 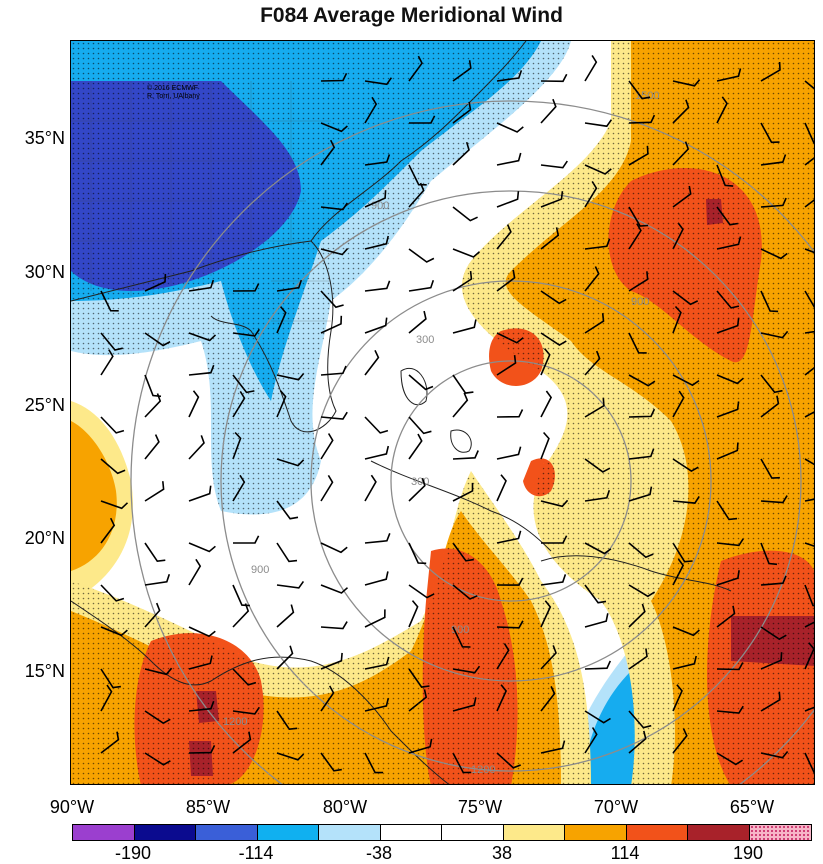 What do you see at coordinates (44, 538) in the screenshot?
I see `lat-label: 20°N` at bounding box center [44, 538].